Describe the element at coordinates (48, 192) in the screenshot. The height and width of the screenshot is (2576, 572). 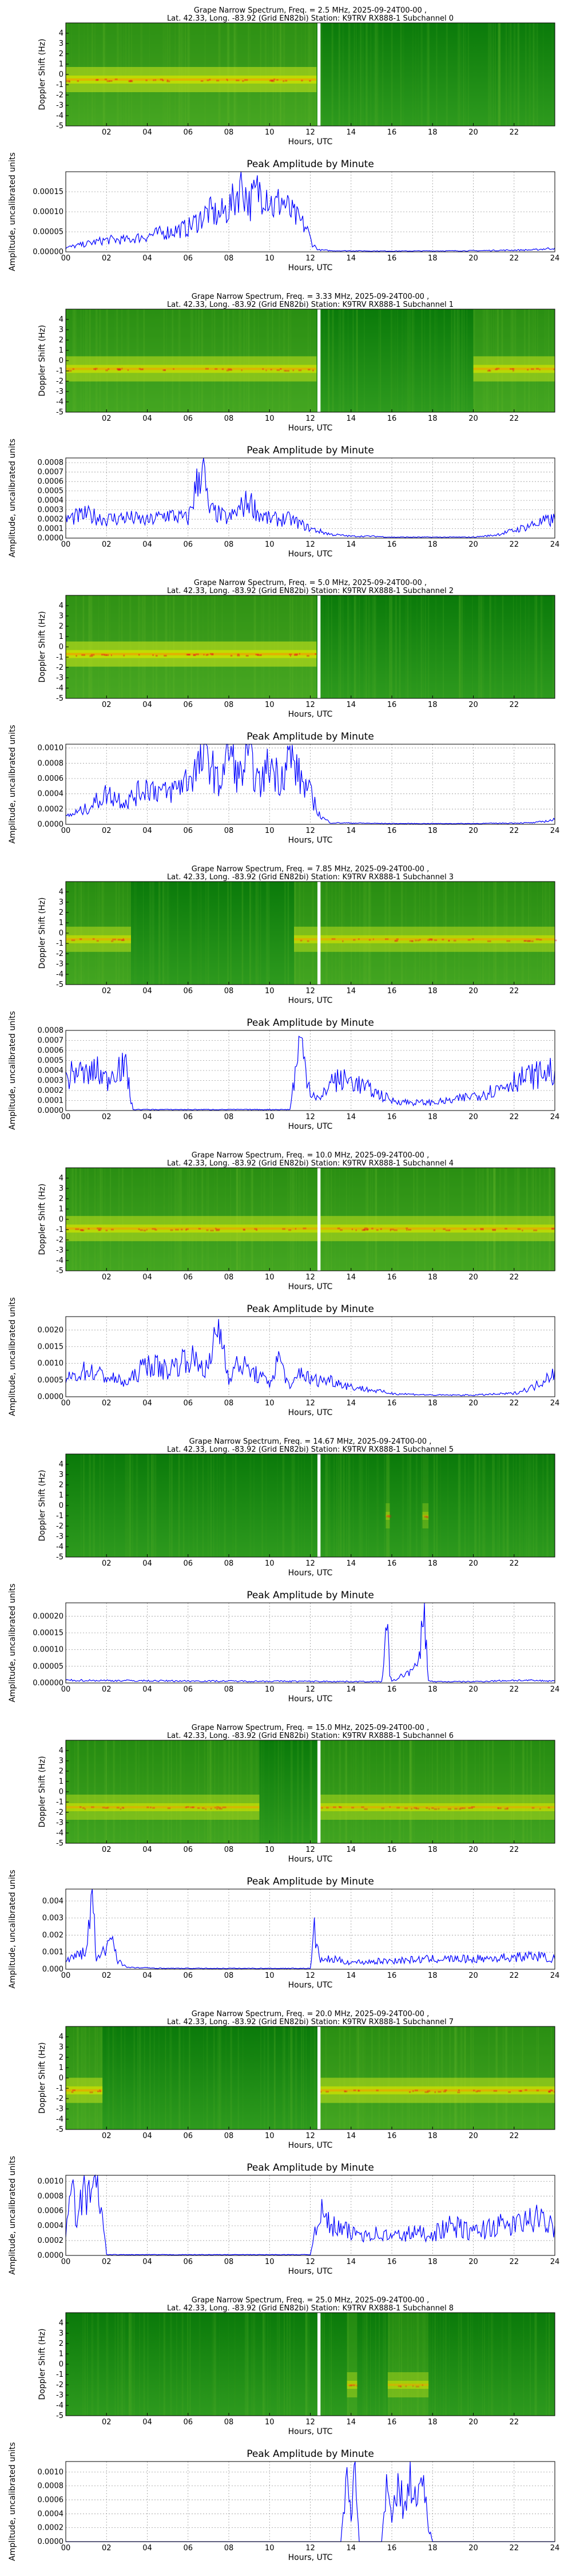
I see `y-tick-label: 0.00015` at that location.